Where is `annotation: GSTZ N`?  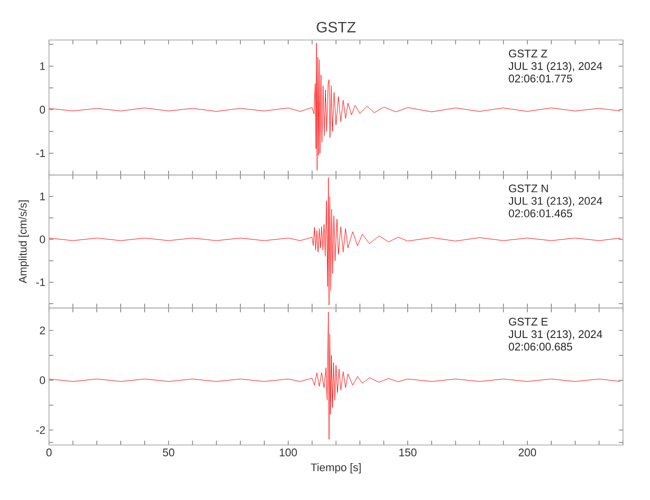
annotation: GSTZ N is located at coordinates (528, 188).